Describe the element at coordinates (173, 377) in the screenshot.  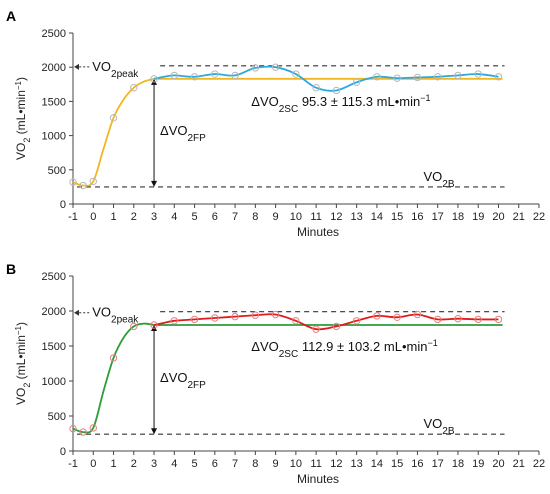
I see `fp-main: ΔVO` at that location.